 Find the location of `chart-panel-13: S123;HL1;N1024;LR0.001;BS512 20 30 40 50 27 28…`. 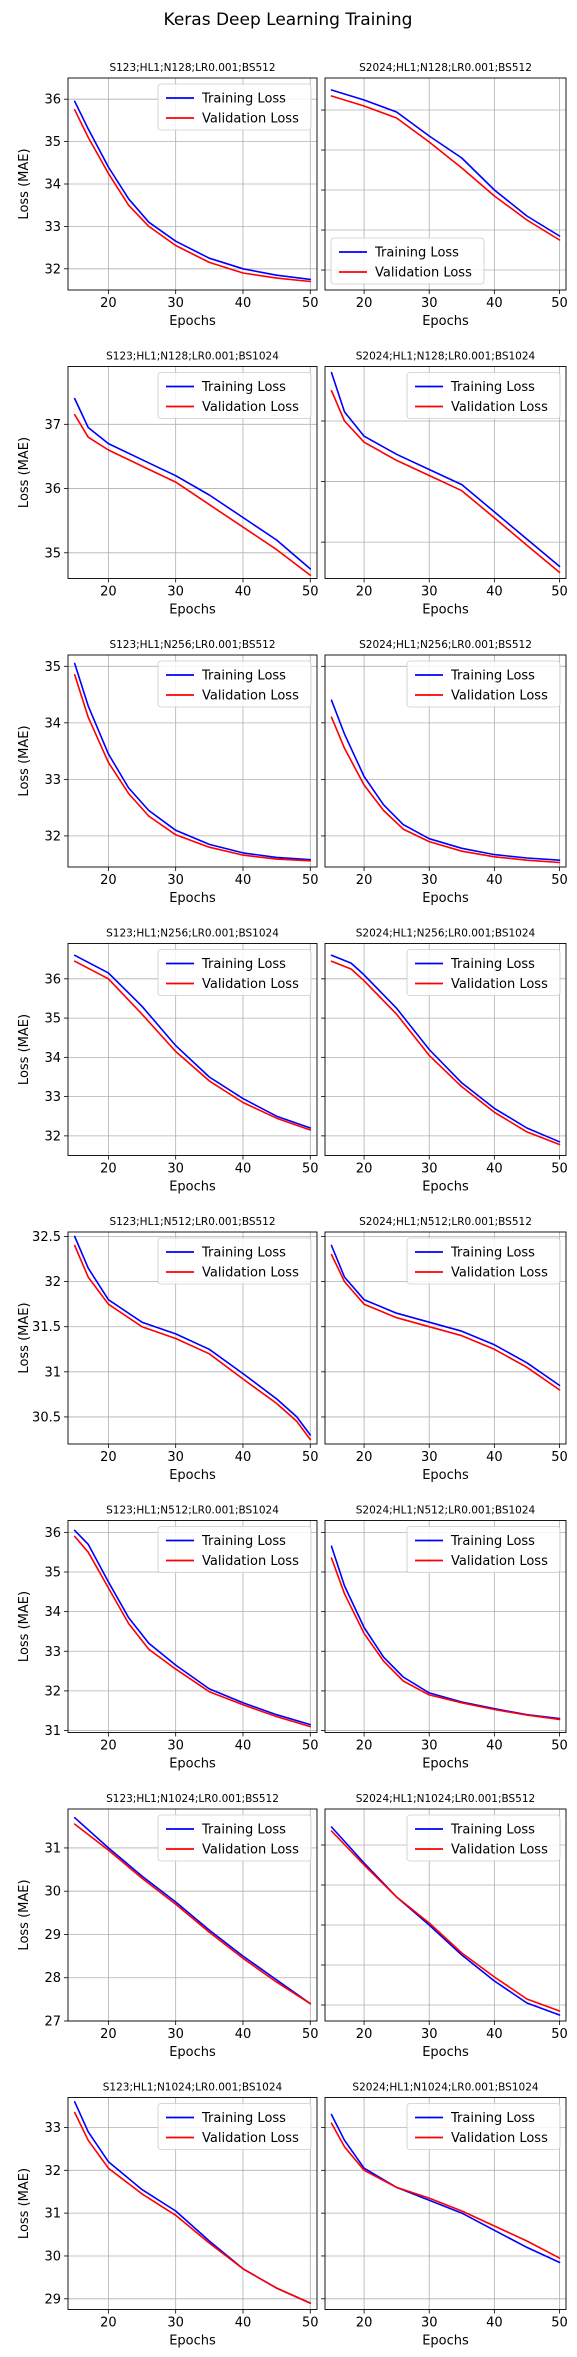

chart-panel-13: S123;HL1;N1024;LR0.001;BS512 20 30 40 50 27 28… is located at coordinates (168, 1926).